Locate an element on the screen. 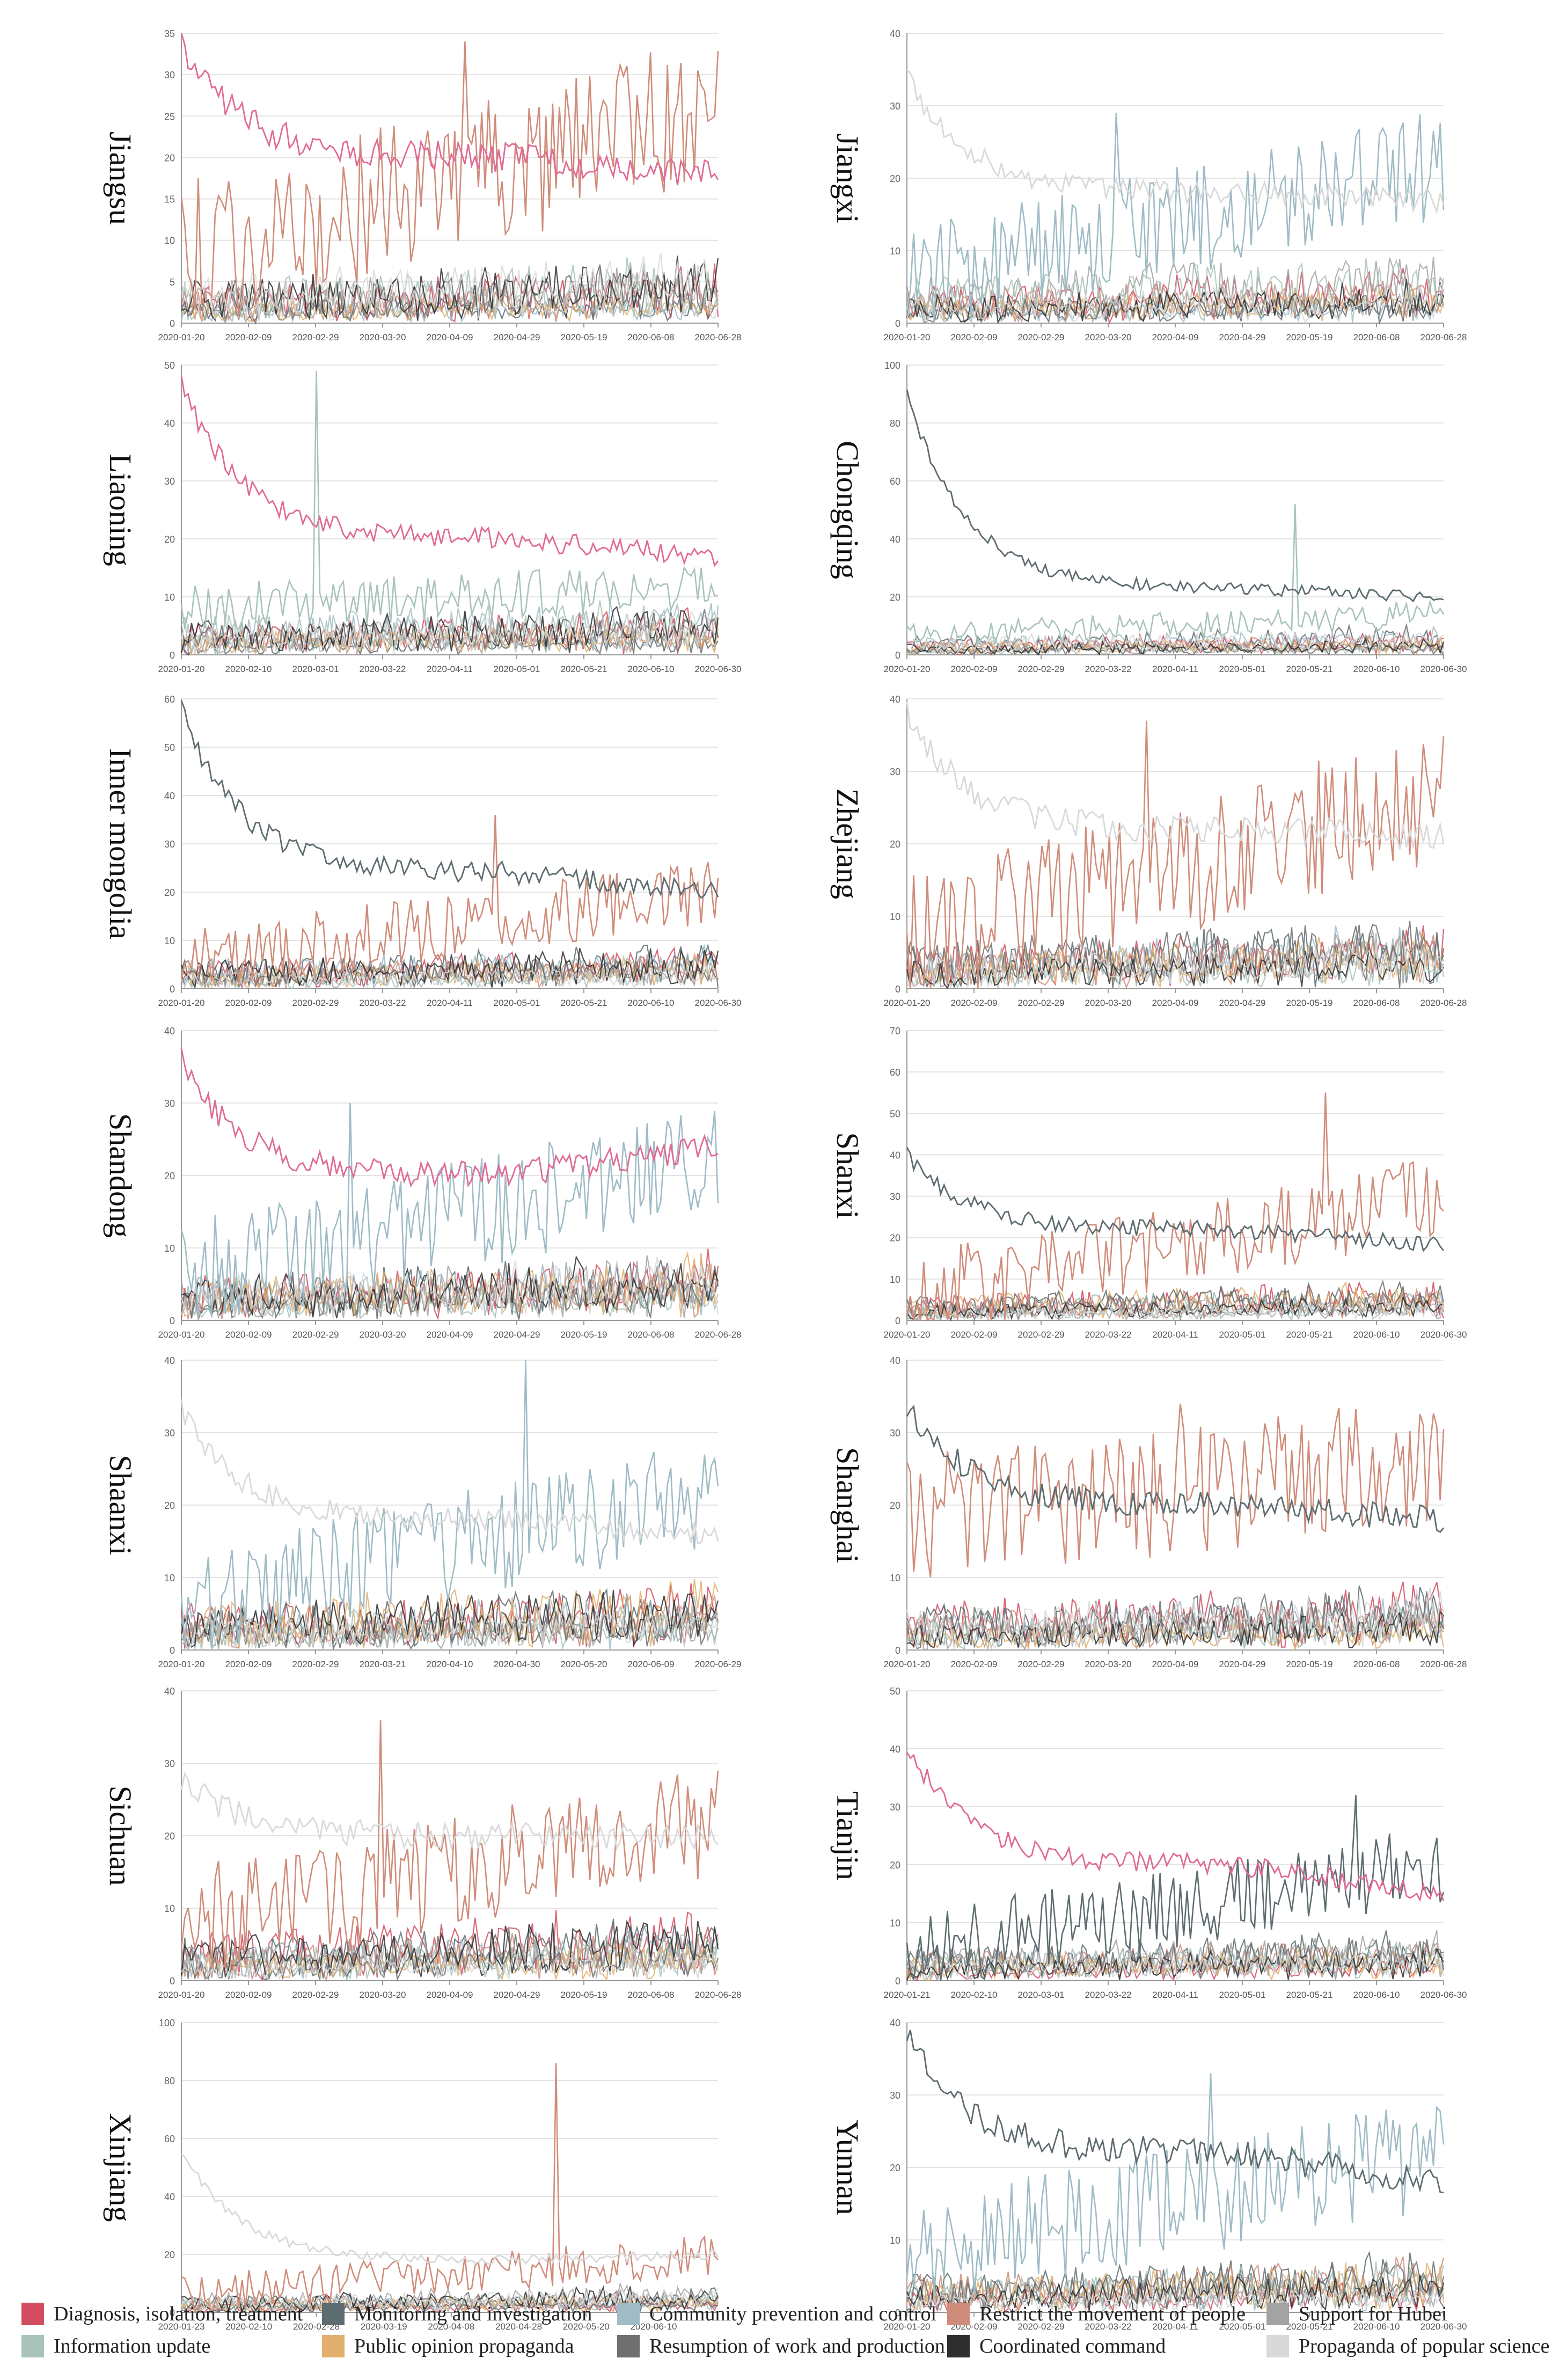 This screenshot has height=2380, width=1567. legend-item-restrict: Restrict the movement of people is located at coordinates (1096, 2314).